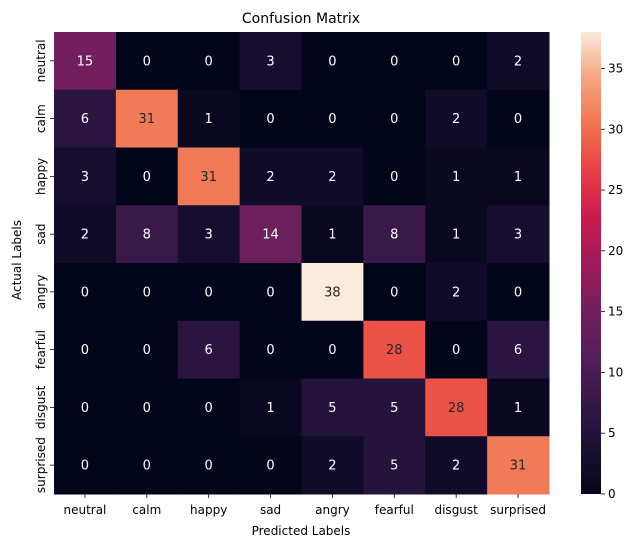 The width and height of the screenshot is (640, 551). I want to click on colorbar-tick-label: 15, so click(615, 312).